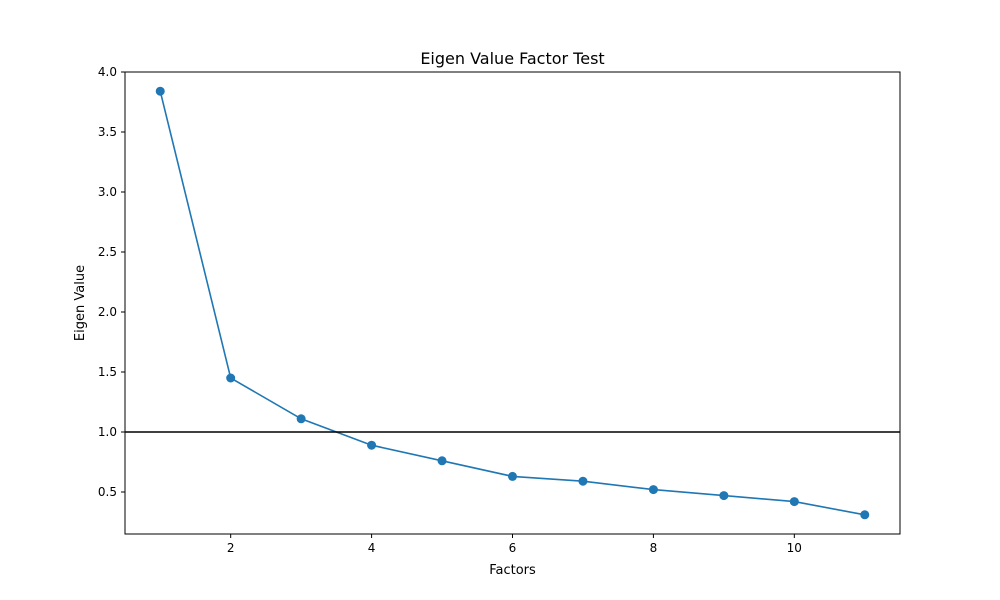  What do you see at coordinates (794, 548) in the screenshot?
I see `x-tick-label: 10` at bounding box center [794, 548].